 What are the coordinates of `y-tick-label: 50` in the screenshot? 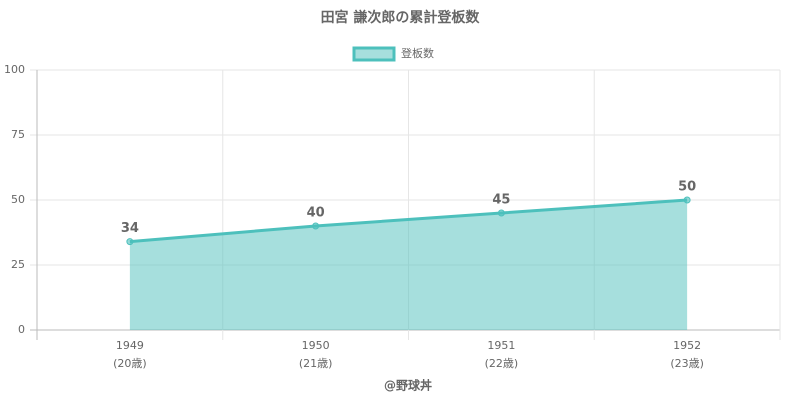 It's located at (18, 199).